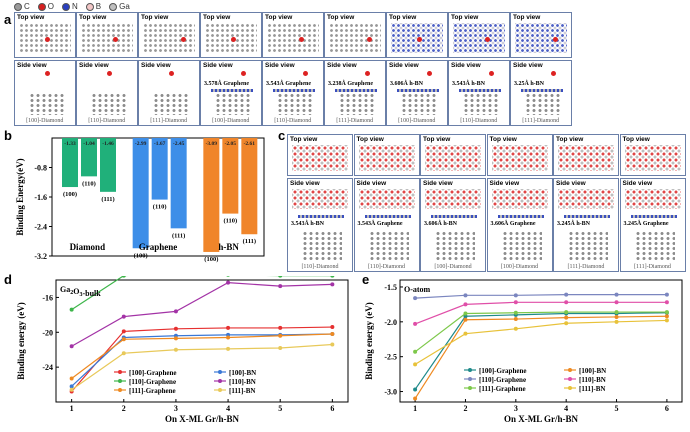  What do you see at coordinates (502, 389) in the screenshot?
I see `legend-label: [111]-Graphene` at bounding box center [502, 389].